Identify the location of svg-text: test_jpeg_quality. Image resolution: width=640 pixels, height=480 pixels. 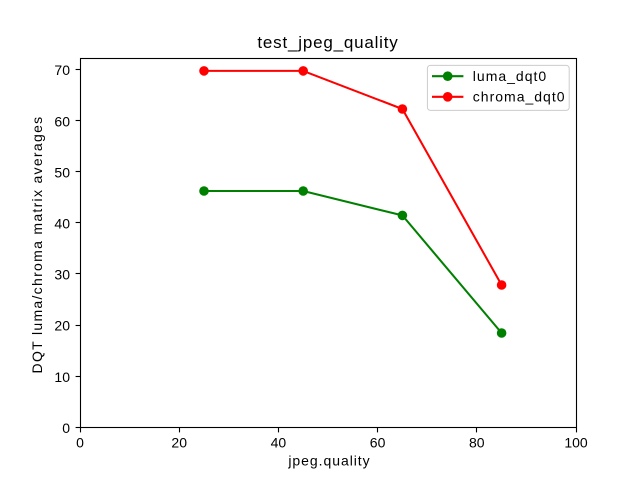
(327, 42).